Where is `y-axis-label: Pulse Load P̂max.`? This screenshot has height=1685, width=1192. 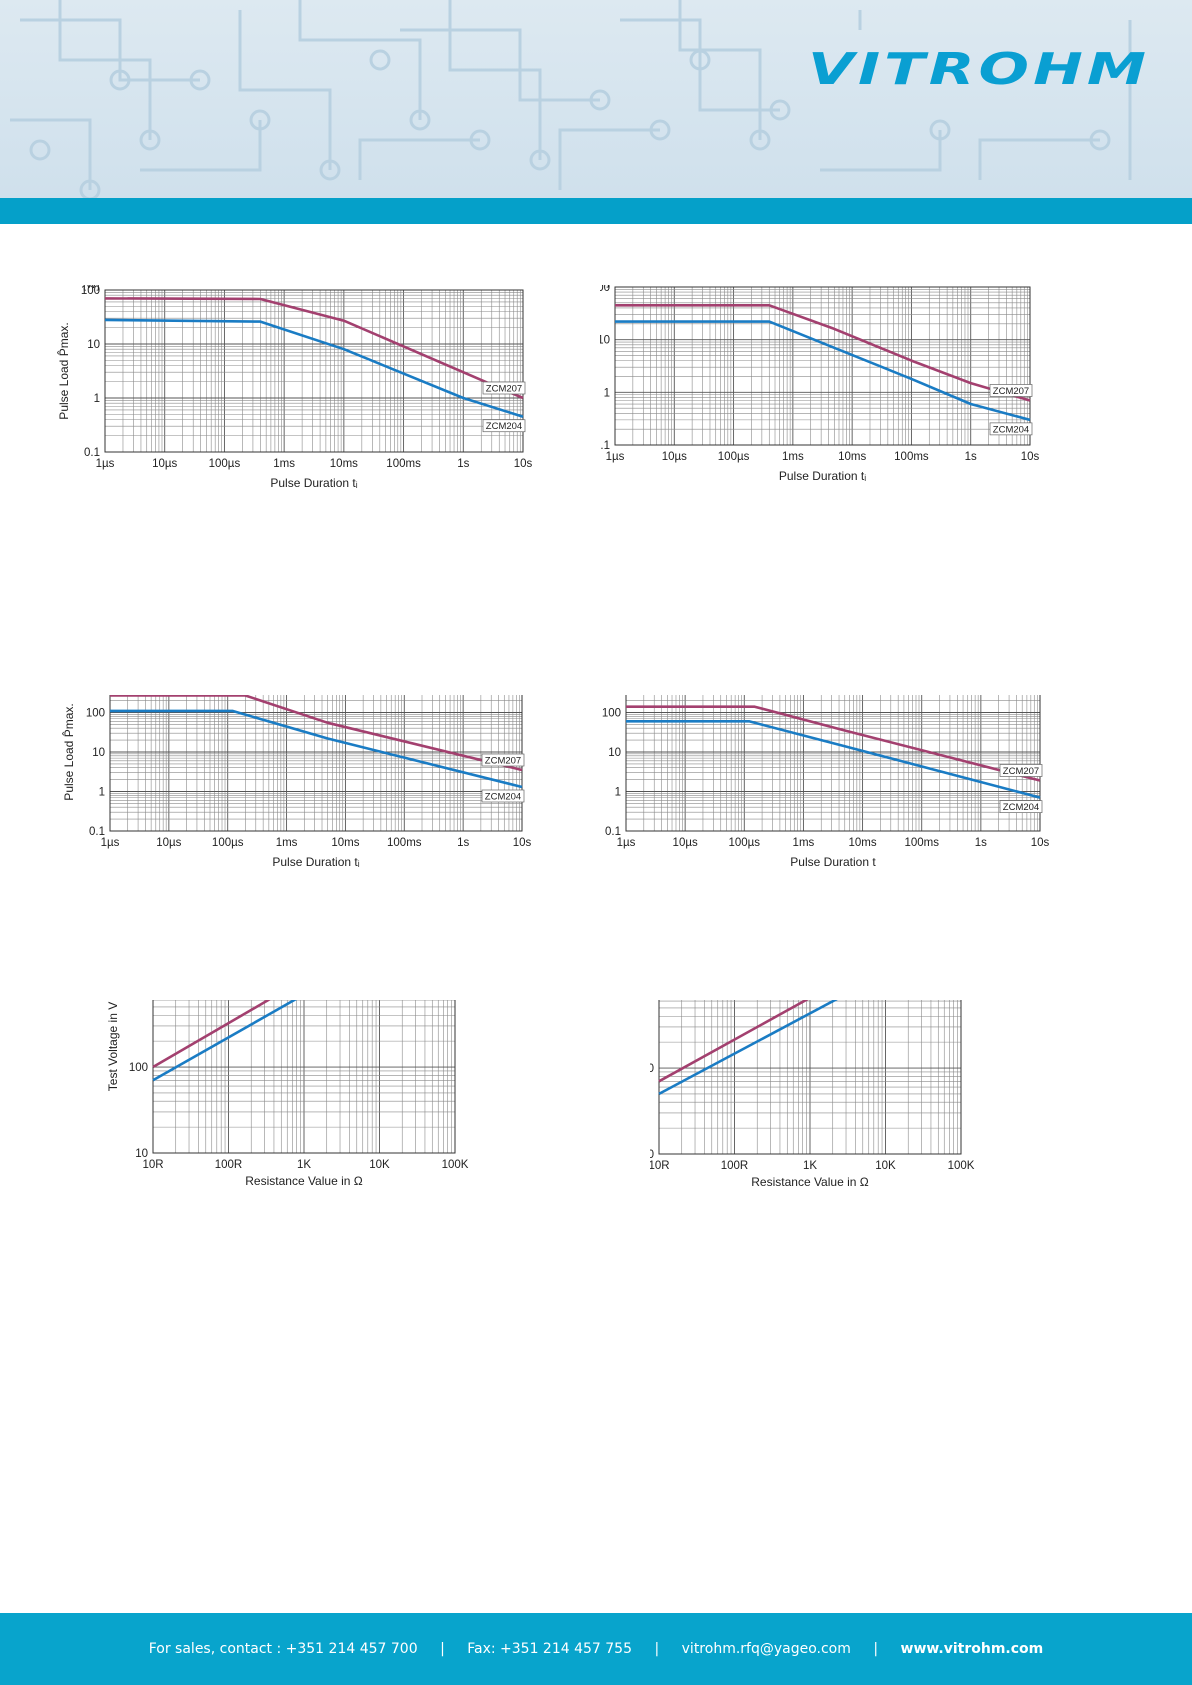
y-axis-label: Pulse Load P̂max. is located at coordinates (68, 751).